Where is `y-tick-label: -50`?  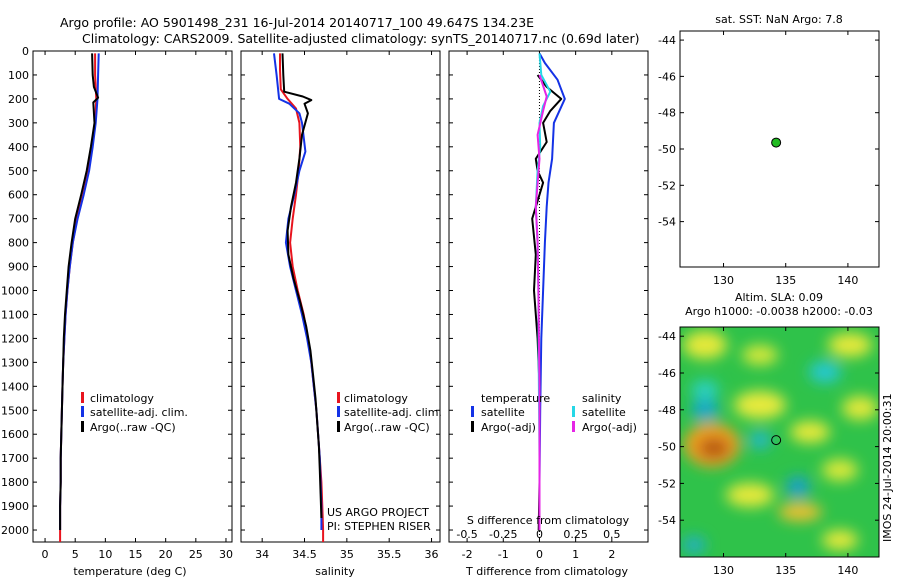 y-tick-label: -50 is located at coordinates (667, 447).